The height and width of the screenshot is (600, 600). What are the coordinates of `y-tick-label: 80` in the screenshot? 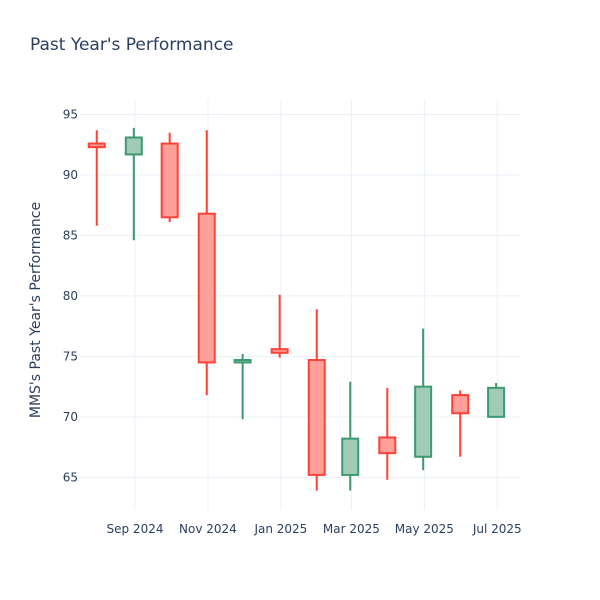 It's located at (70, 296).